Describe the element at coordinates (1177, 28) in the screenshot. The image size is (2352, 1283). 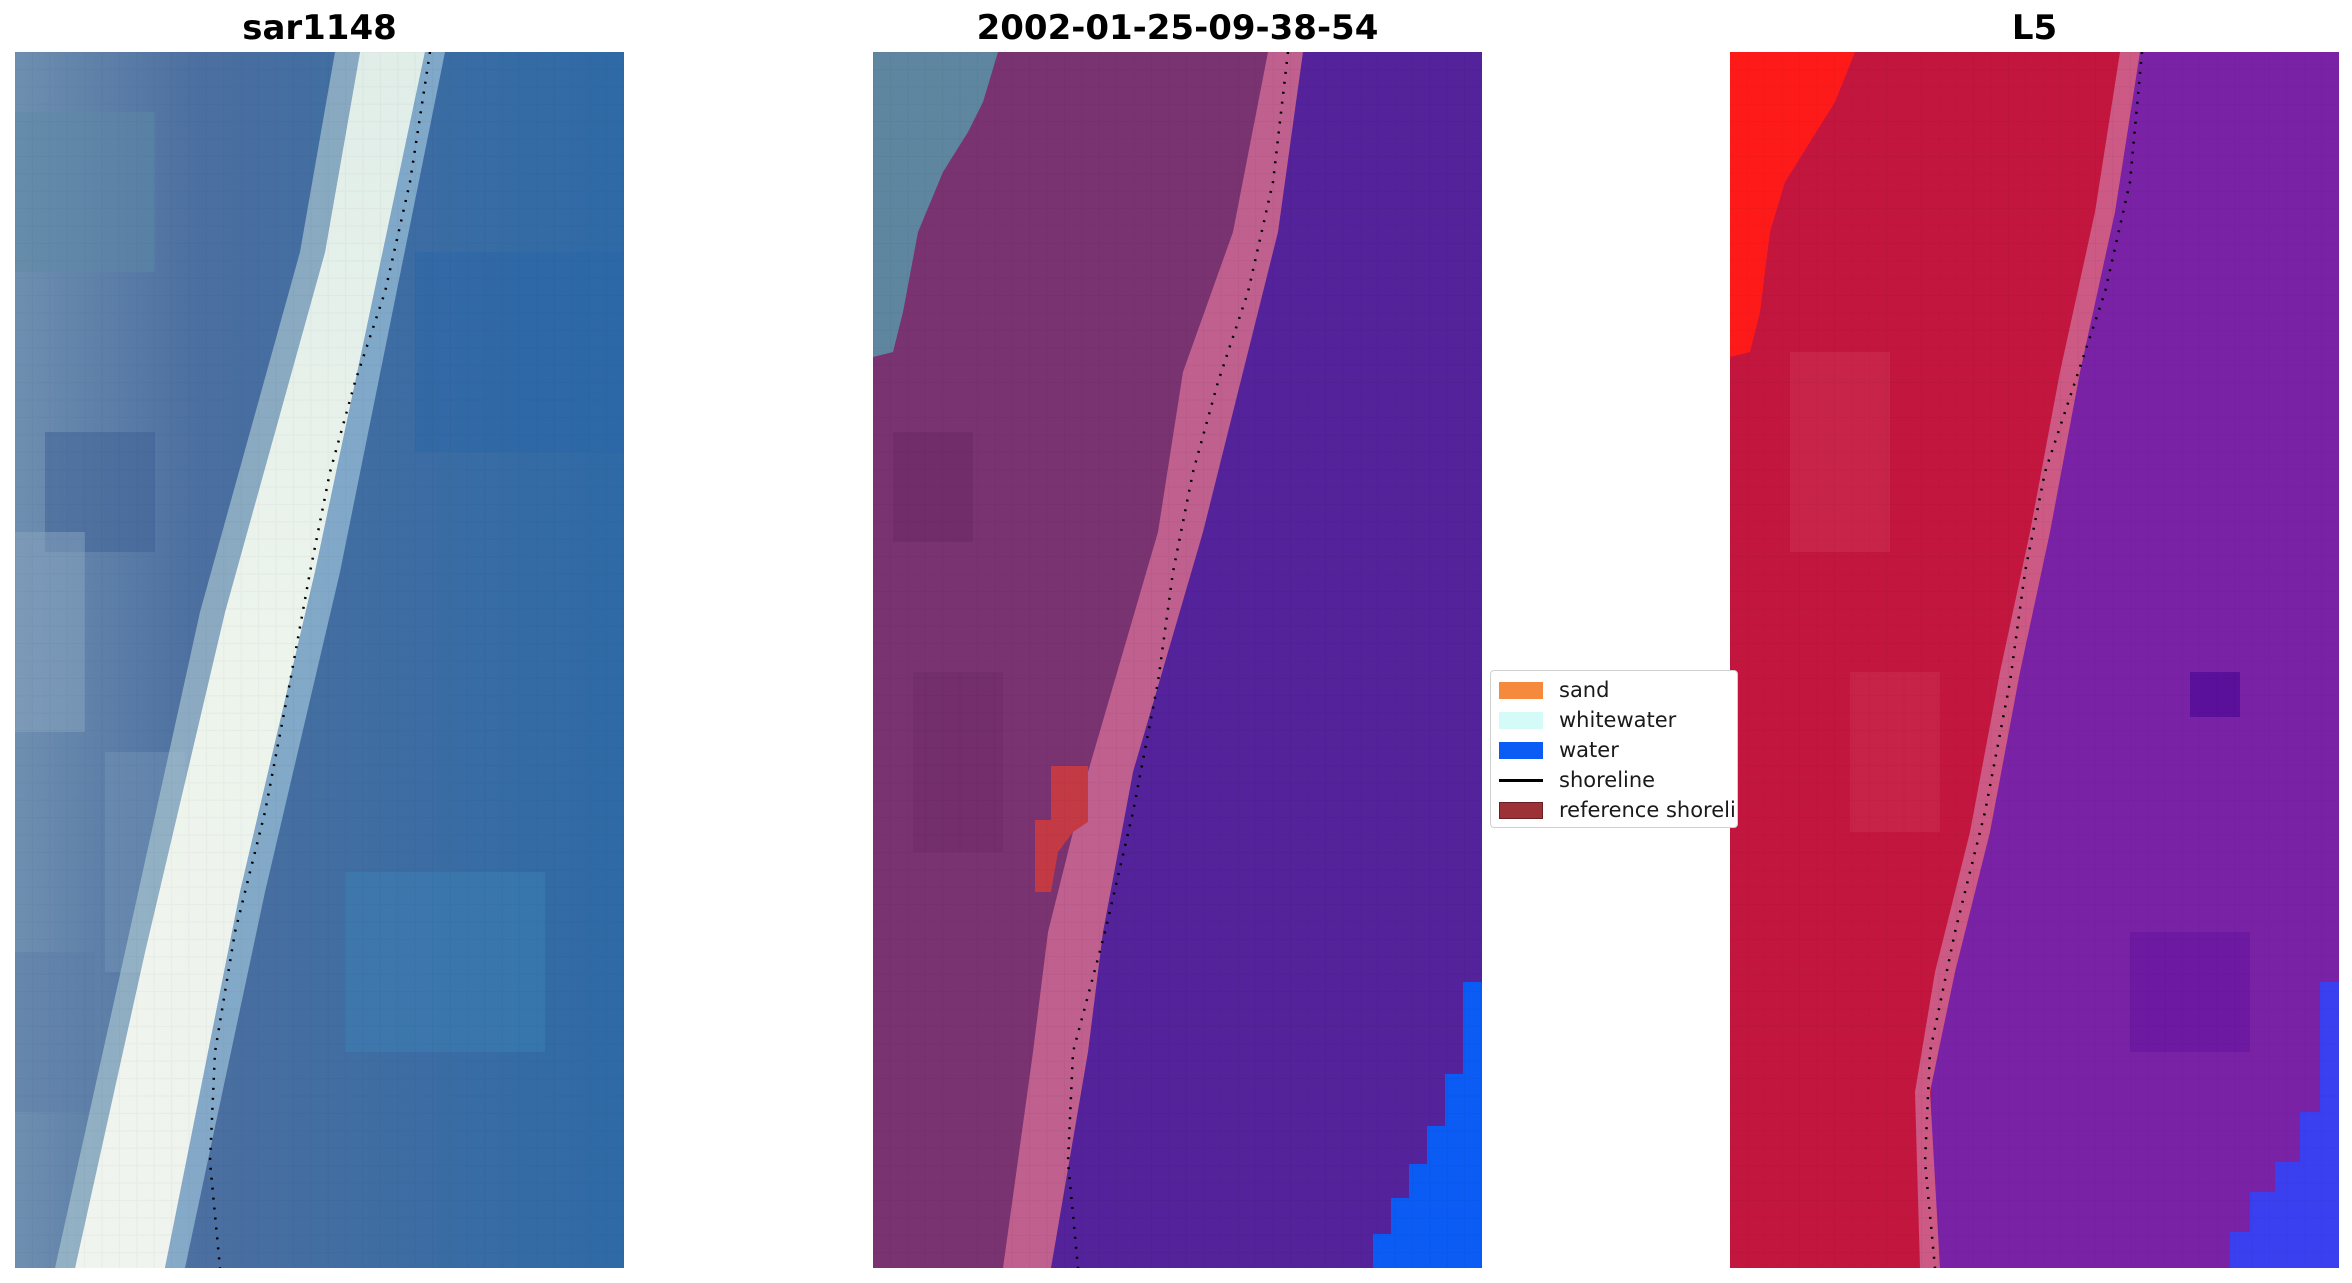
I see `panel-title-classified: 2002-01-25-09-38-54` at that location.